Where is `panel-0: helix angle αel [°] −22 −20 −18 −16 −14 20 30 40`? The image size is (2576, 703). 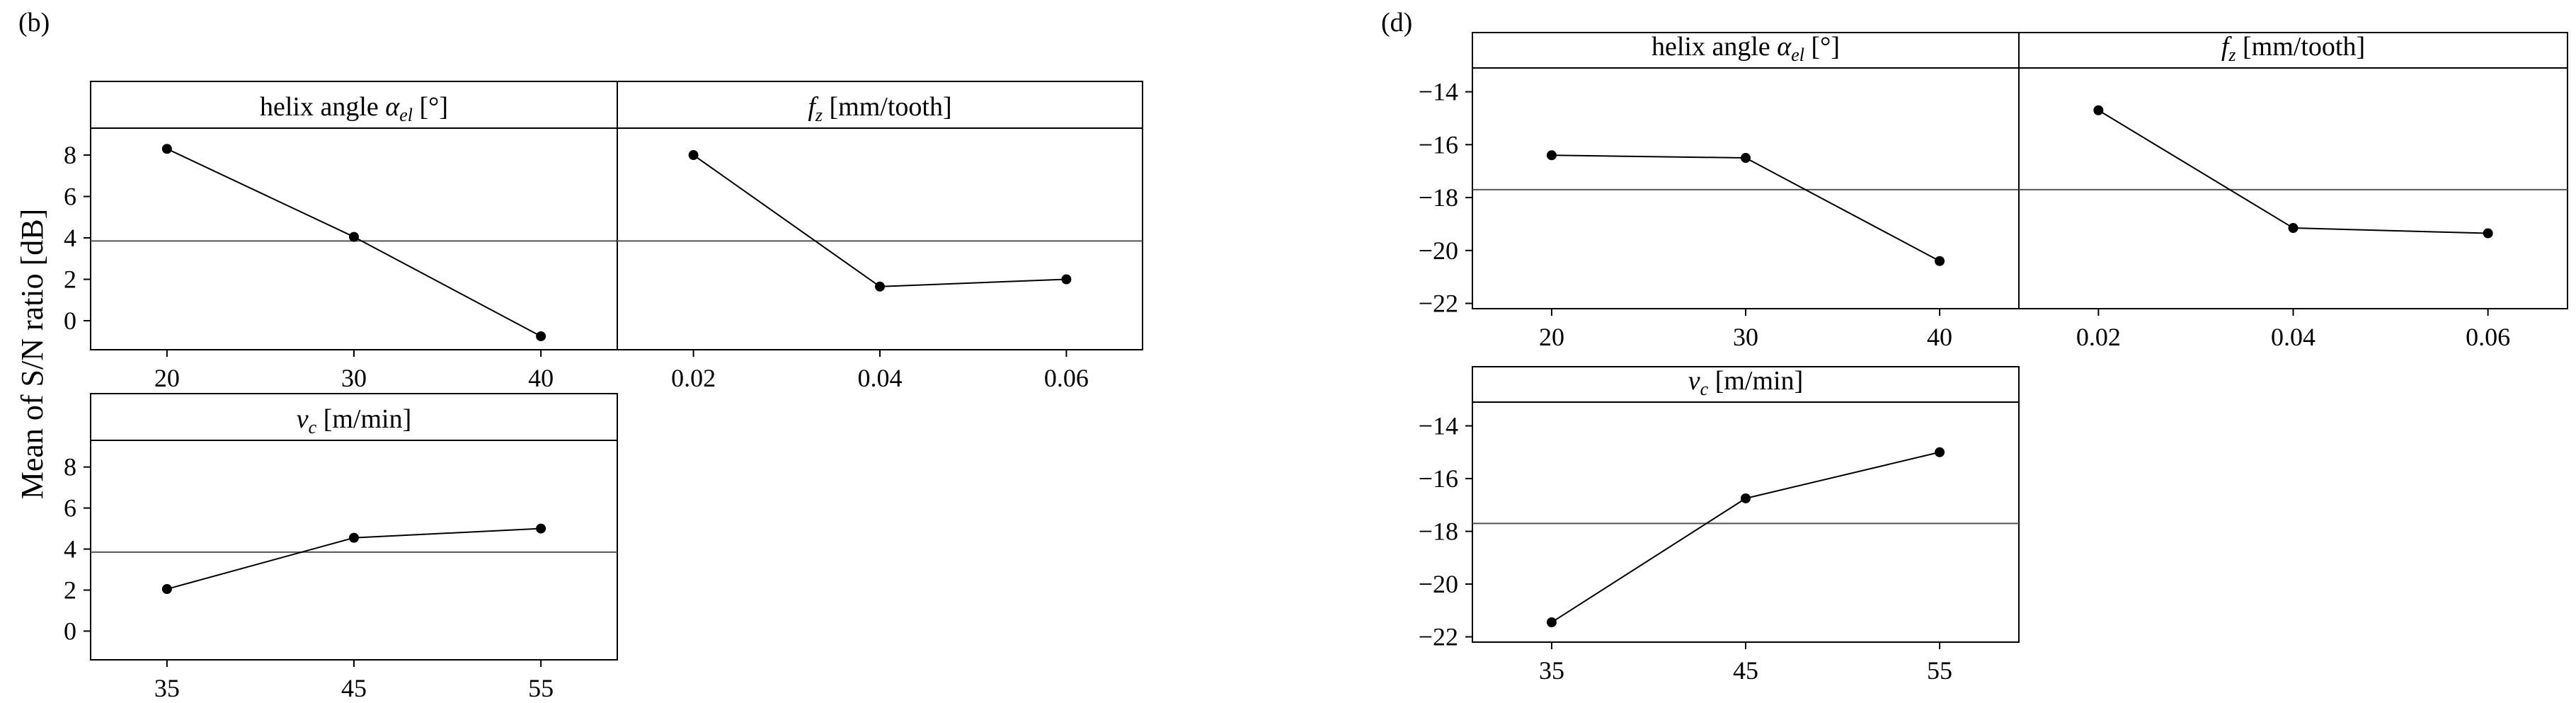
panel-0: helix angle αel [°] −22 −20 −18 −16 −14 20 30 40 is located at coordinates (1719, 191).